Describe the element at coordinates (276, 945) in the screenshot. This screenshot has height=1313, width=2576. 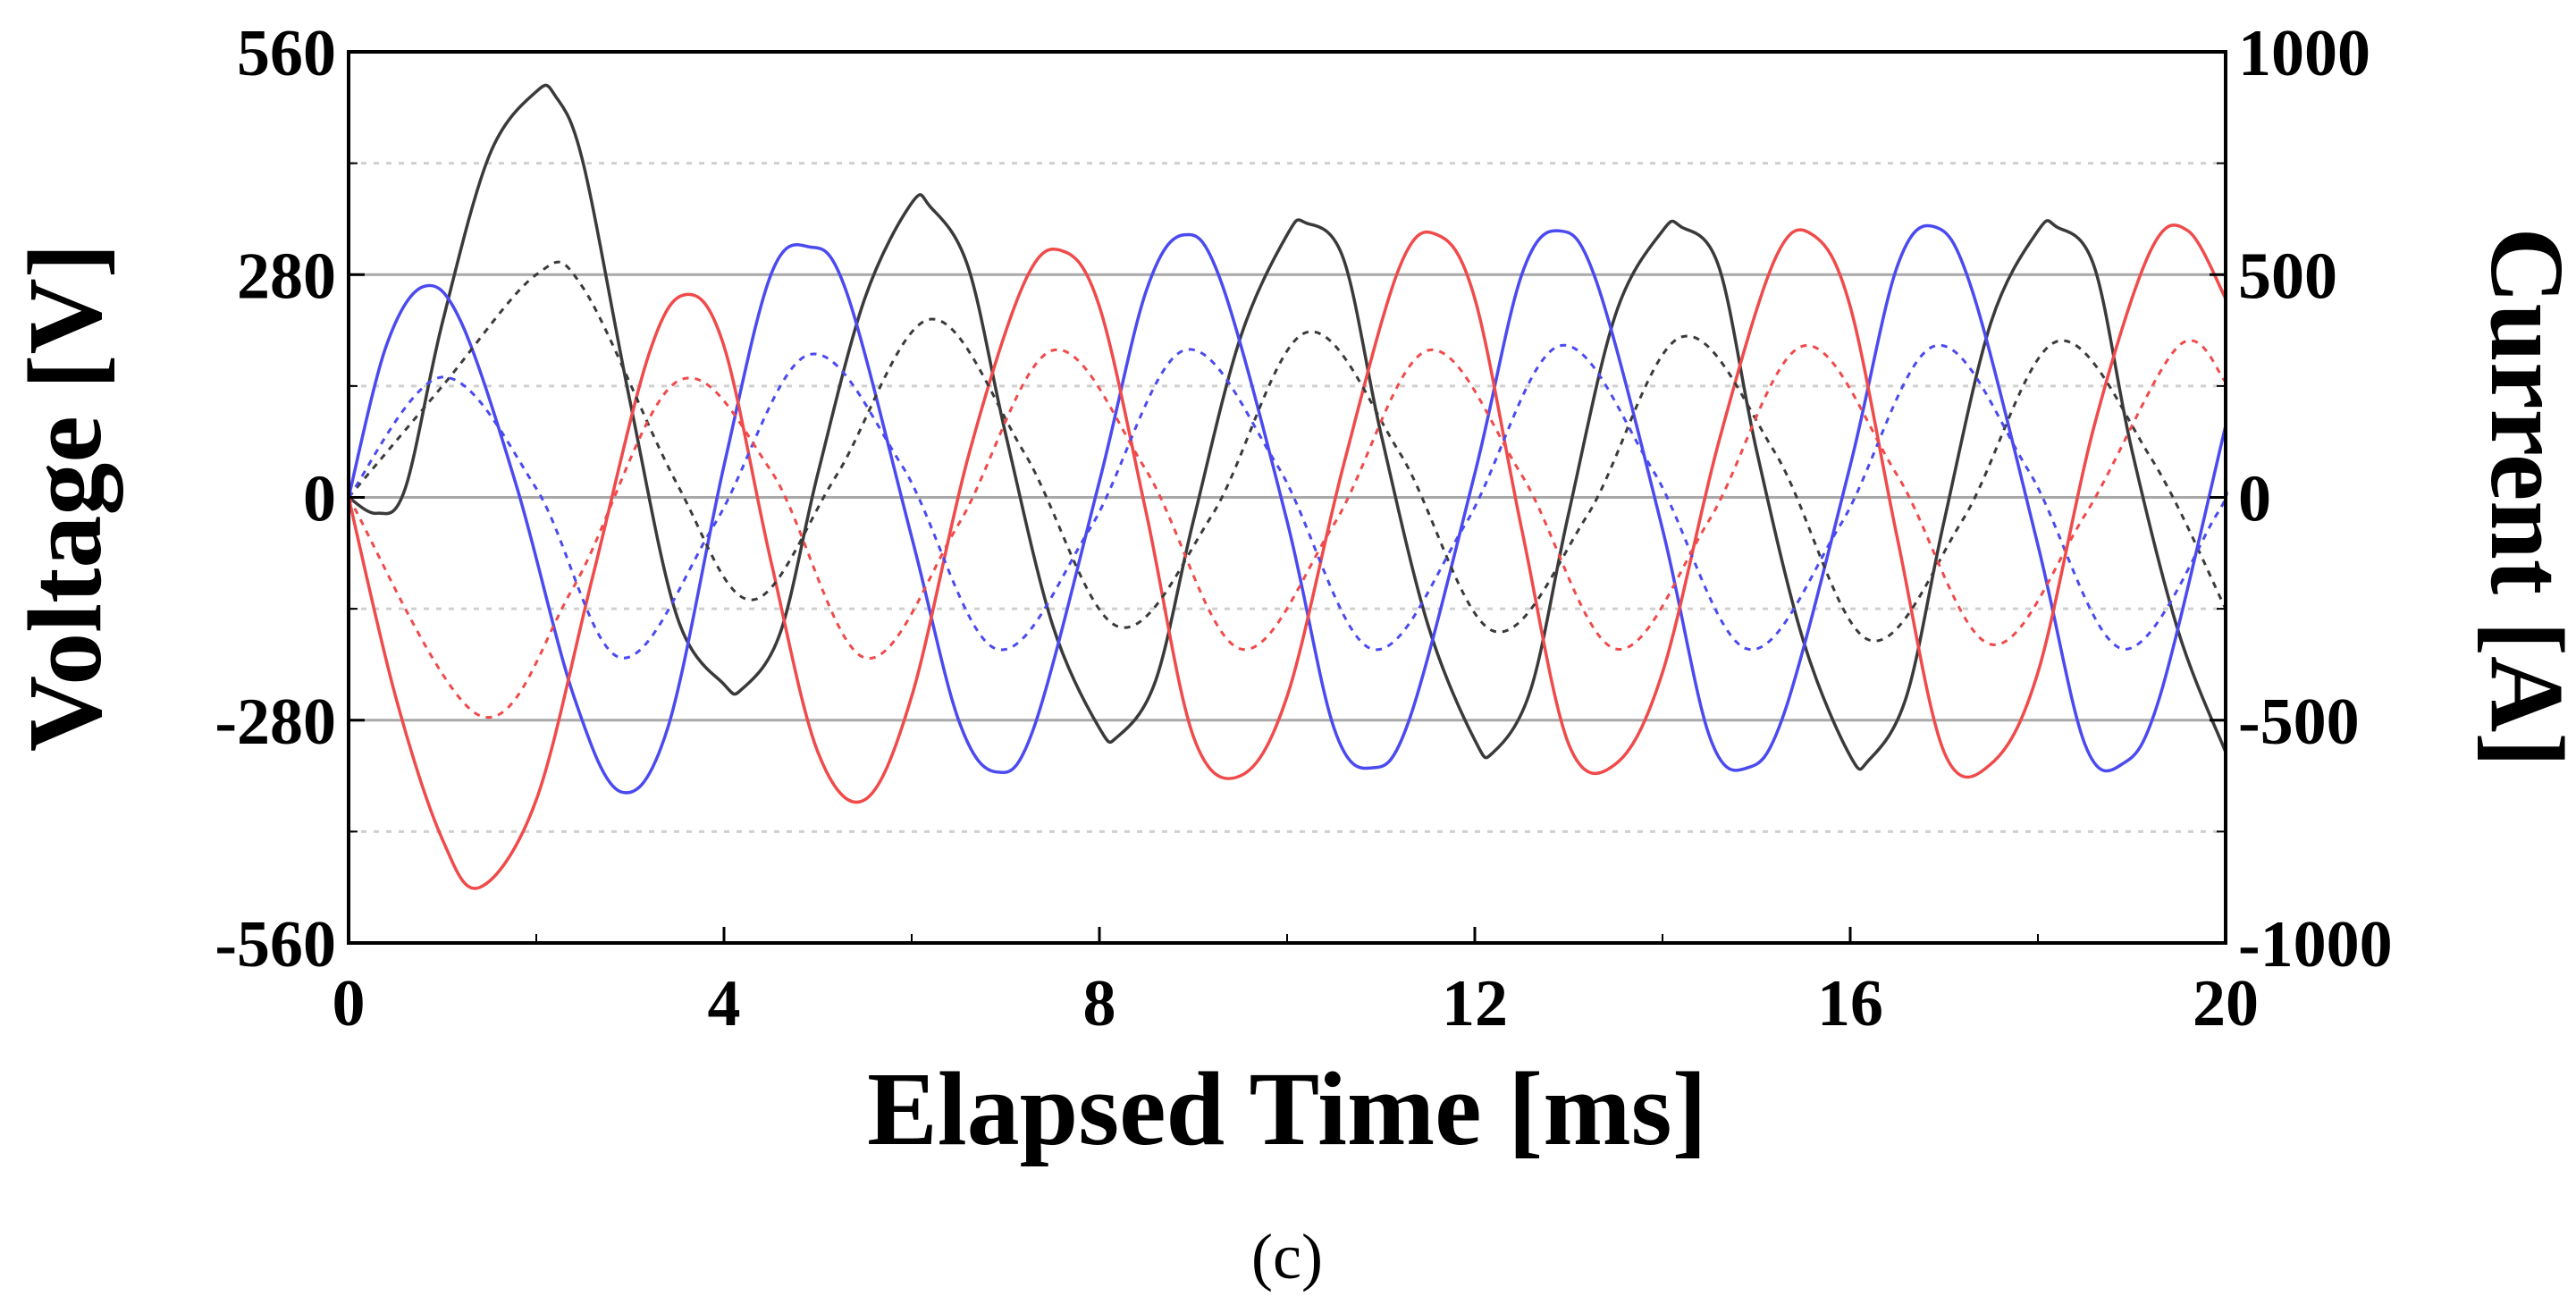
I see `y-left-tick-label: -560` at that location.